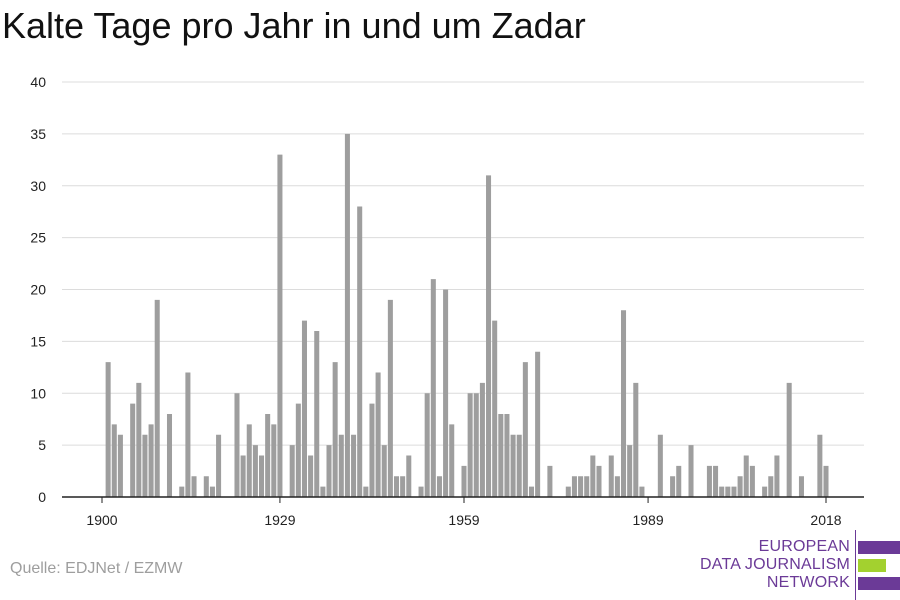 This screenshot has height=600, width=900. Describe the element at coordinates (38, 82) in the screenshot. I see `y-tick-label: 40` at that location.